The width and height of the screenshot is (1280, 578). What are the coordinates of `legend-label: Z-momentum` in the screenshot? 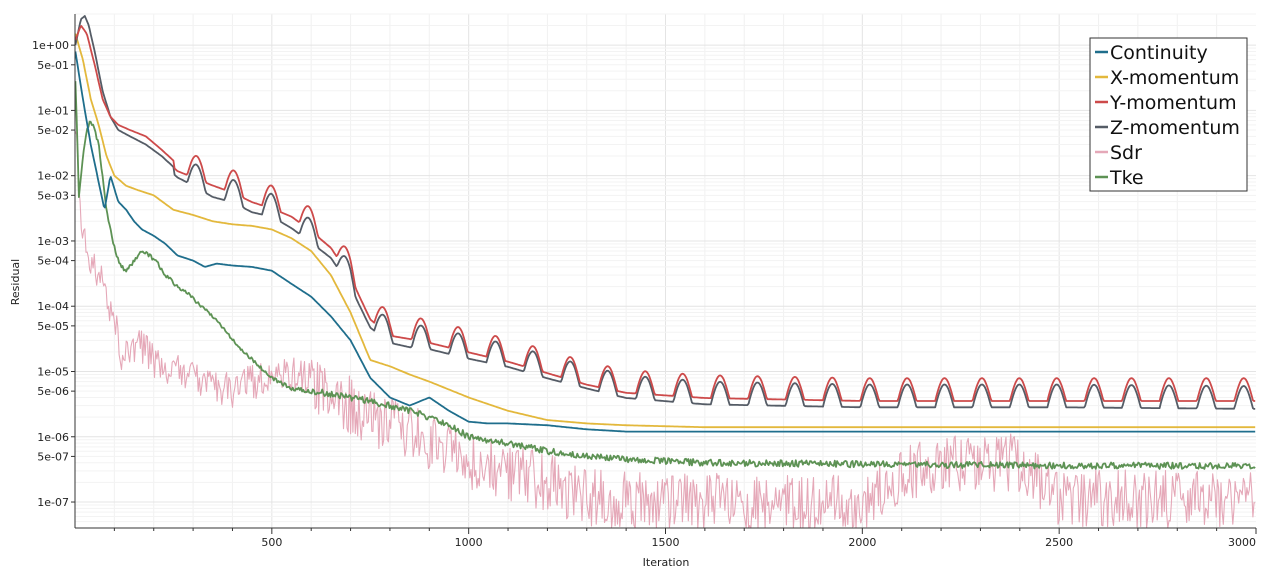 It's located at (1175, 128).